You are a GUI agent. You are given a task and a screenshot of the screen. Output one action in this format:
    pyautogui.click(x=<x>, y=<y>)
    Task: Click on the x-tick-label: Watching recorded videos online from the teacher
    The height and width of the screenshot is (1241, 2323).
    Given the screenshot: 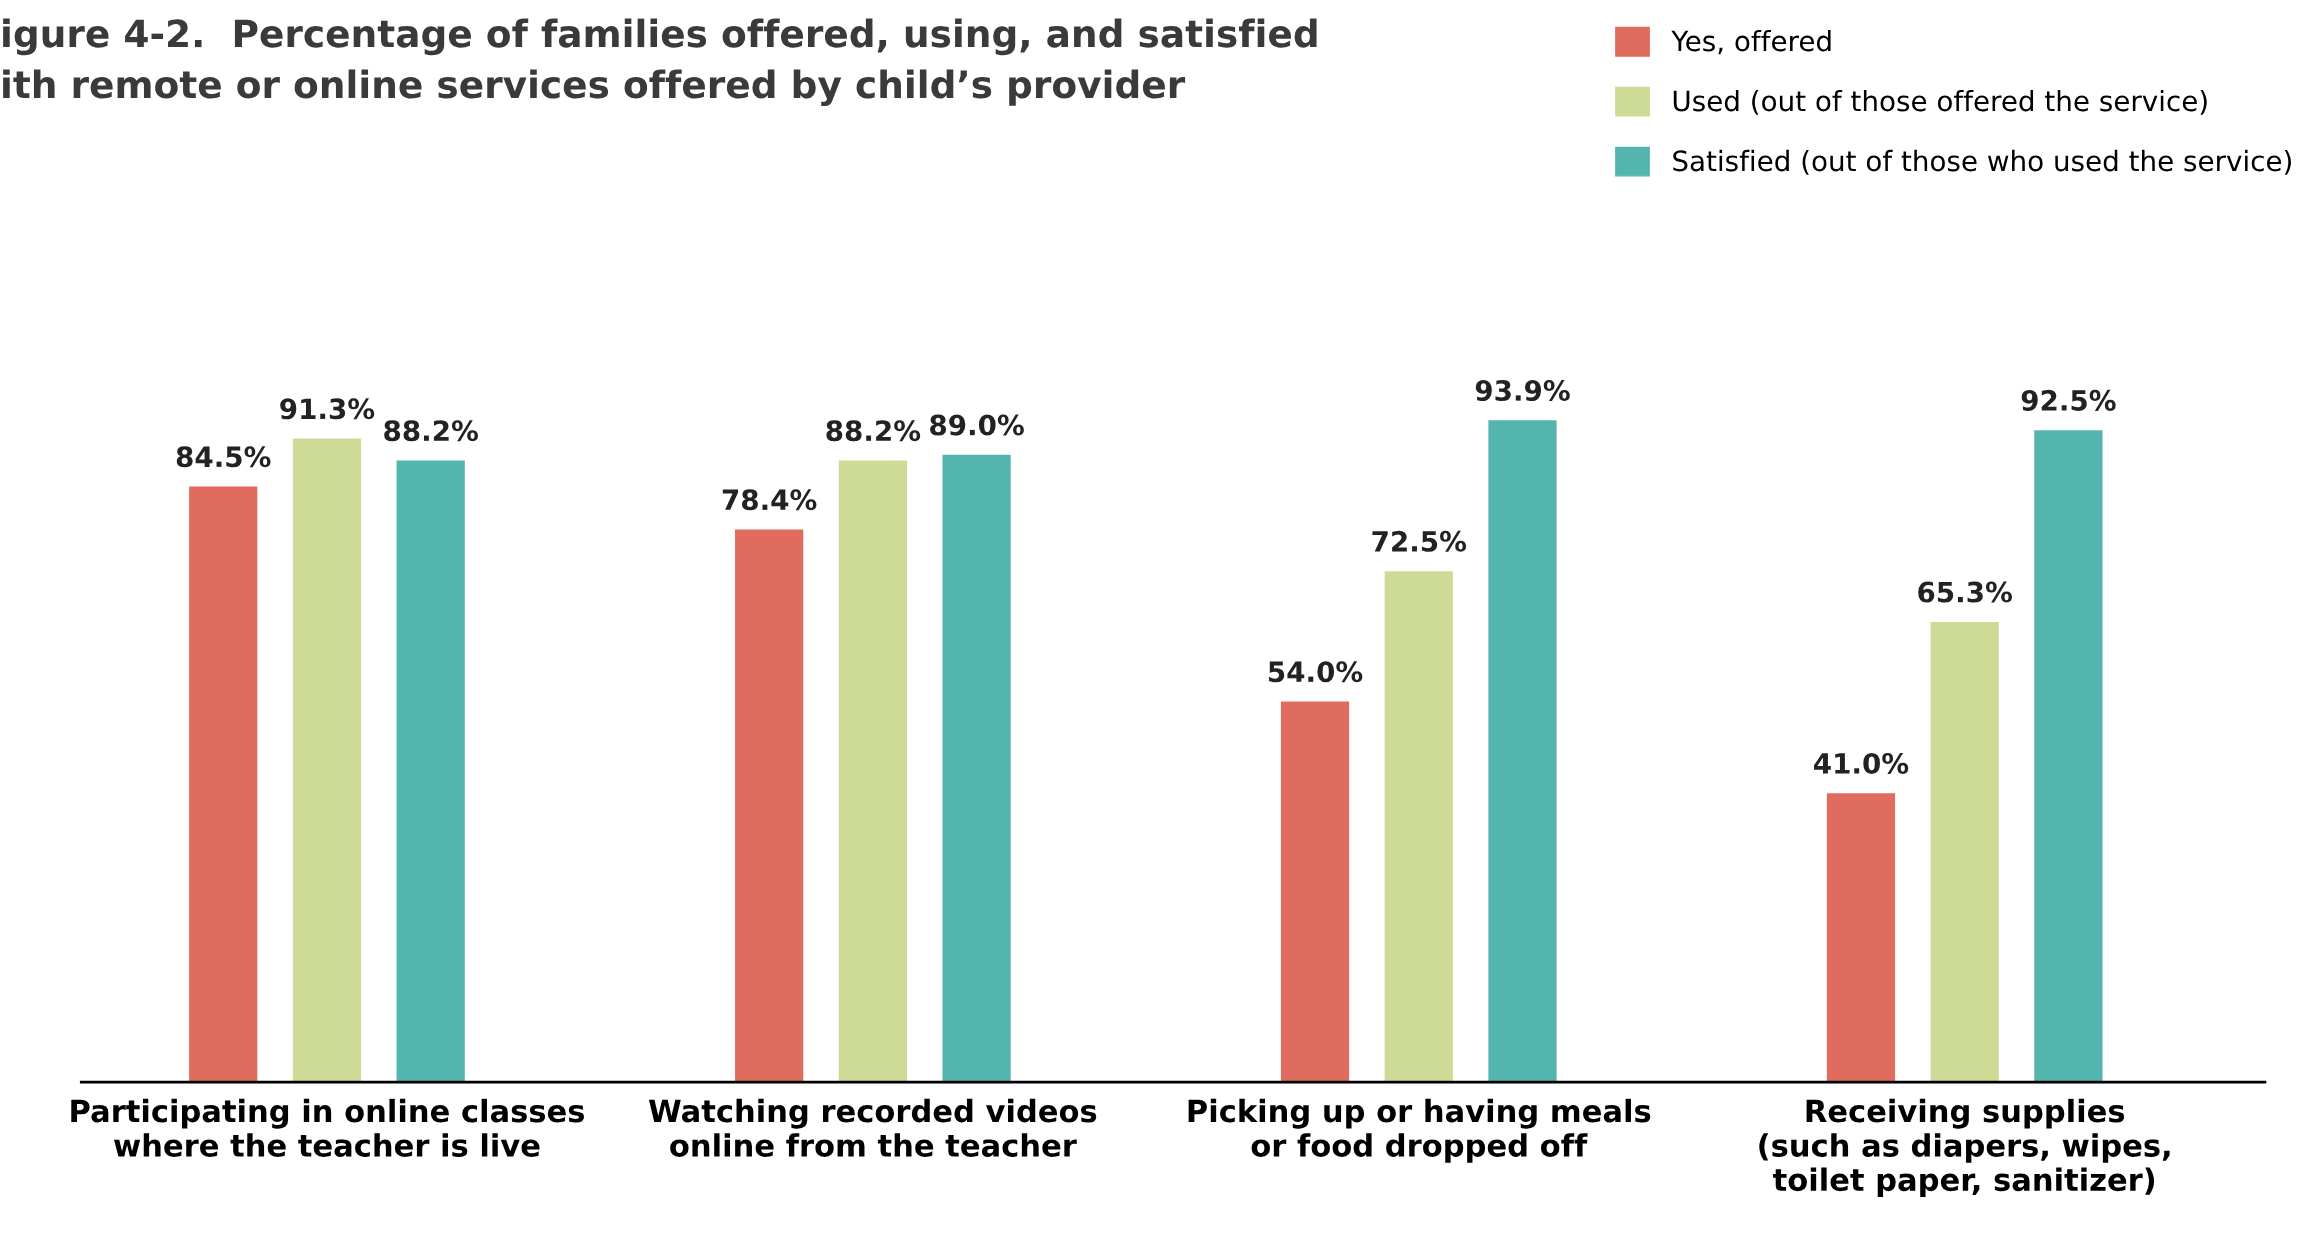 What is the action you would take?
    pyautogui.click(x=872, y=1127)
    